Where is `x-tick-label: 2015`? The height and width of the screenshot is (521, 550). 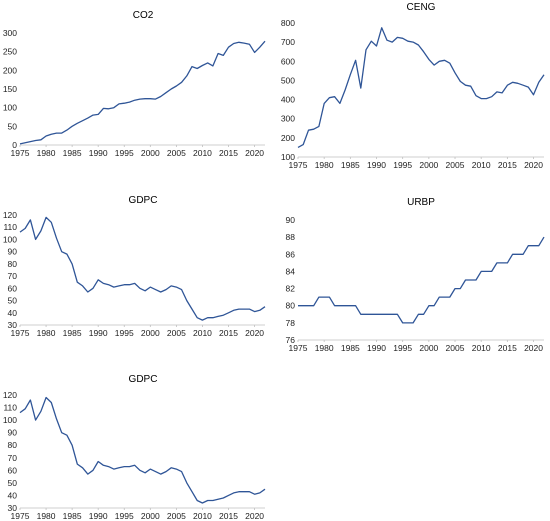 x-tick-label: 2015 is located at coordinates (228, 516).